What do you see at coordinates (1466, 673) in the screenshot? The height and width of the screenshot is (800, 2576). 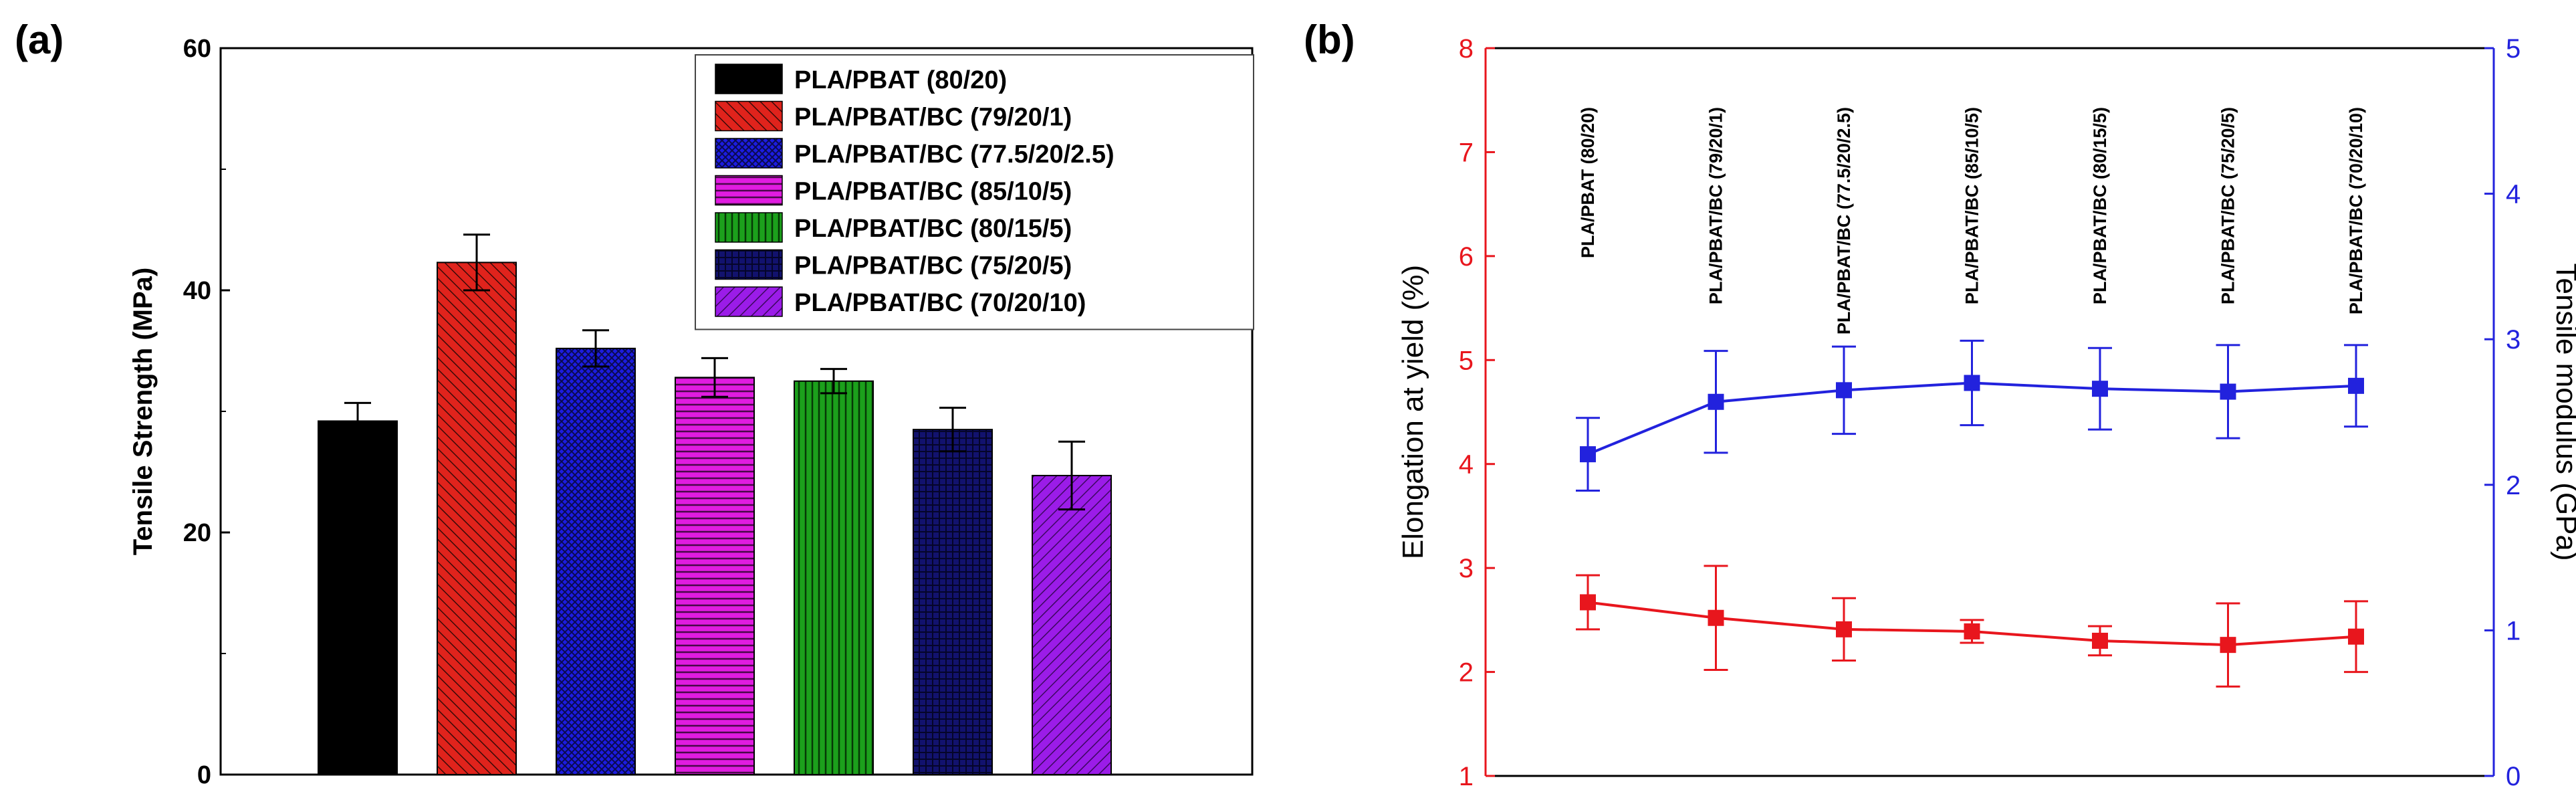 I see `left-tick-label: 2` at bounding box center [1466, 673].